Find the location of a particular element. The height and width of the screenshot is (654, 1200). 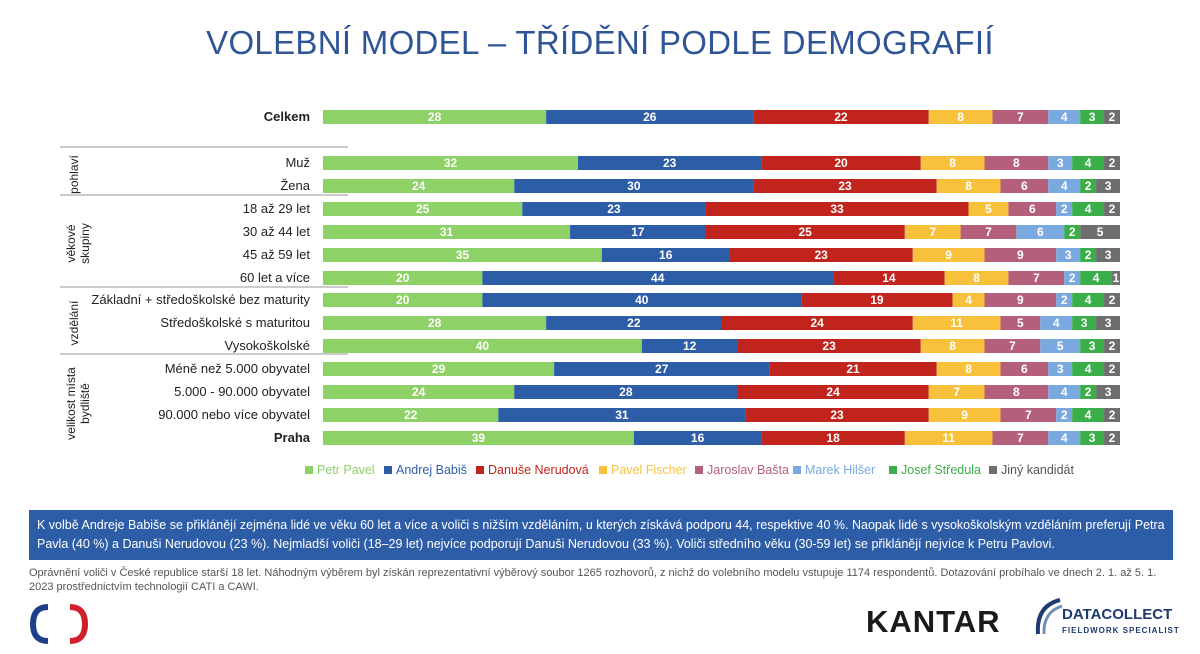

bar-value-label: 40 is located at coordinates (642, 300).